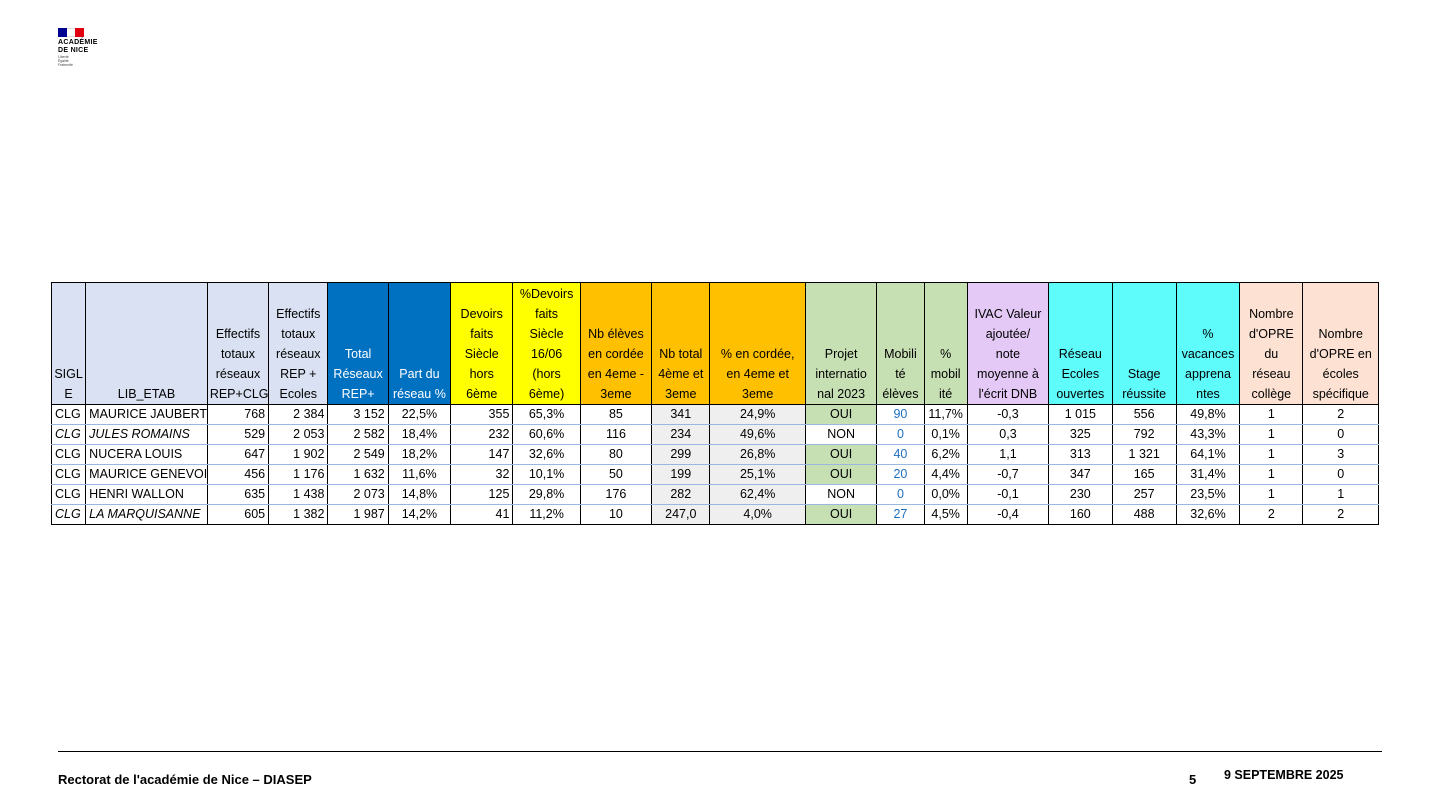 The height and width of the screenshot is (810, 1440). Describe the element at coordinates (298, 474) in the screenshot. I see `cell-effectifs-ecoles: 1 176` at that location.